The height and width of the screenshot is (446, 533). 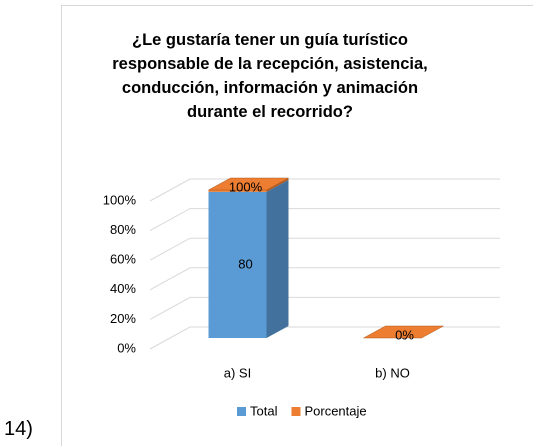 I want to click on y-tick-label: 60%, so click(x=123, y=259).